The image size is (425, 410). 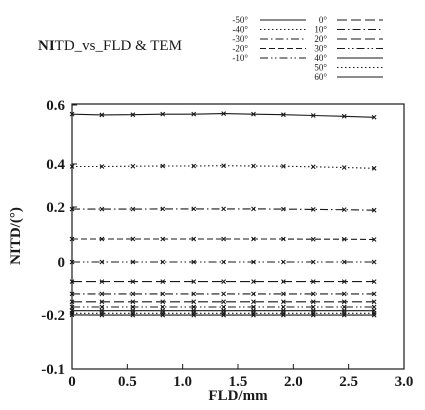 What do you see at coordinates (72, 382) in the screenshot?
I see `x-tick-label: 0` at bounding box center [72, 382].